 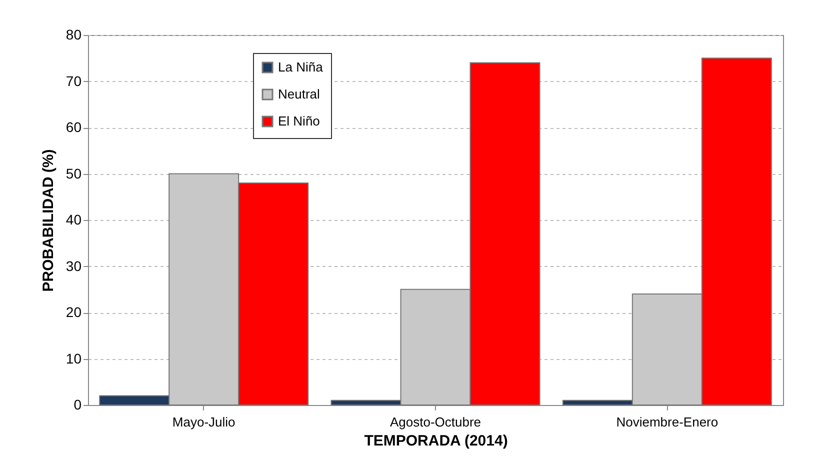 What do you see at coordinates (667, 422) in the screenshot?
I see `x-tick-label: Noviembre-Enero` at bounding box center [667, 422].